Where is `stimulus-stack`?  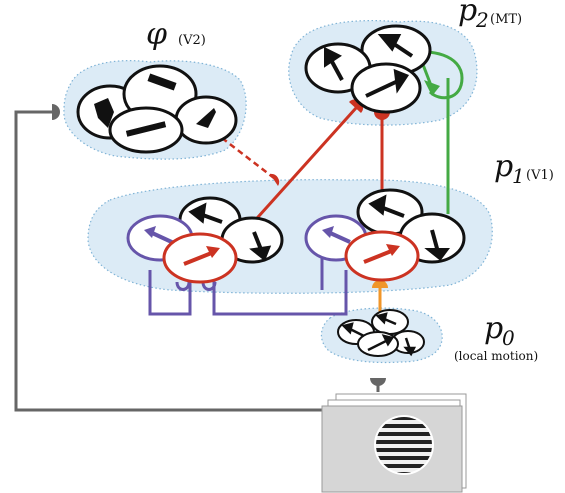 stimulus-stack is located at coordinates (394, 443).